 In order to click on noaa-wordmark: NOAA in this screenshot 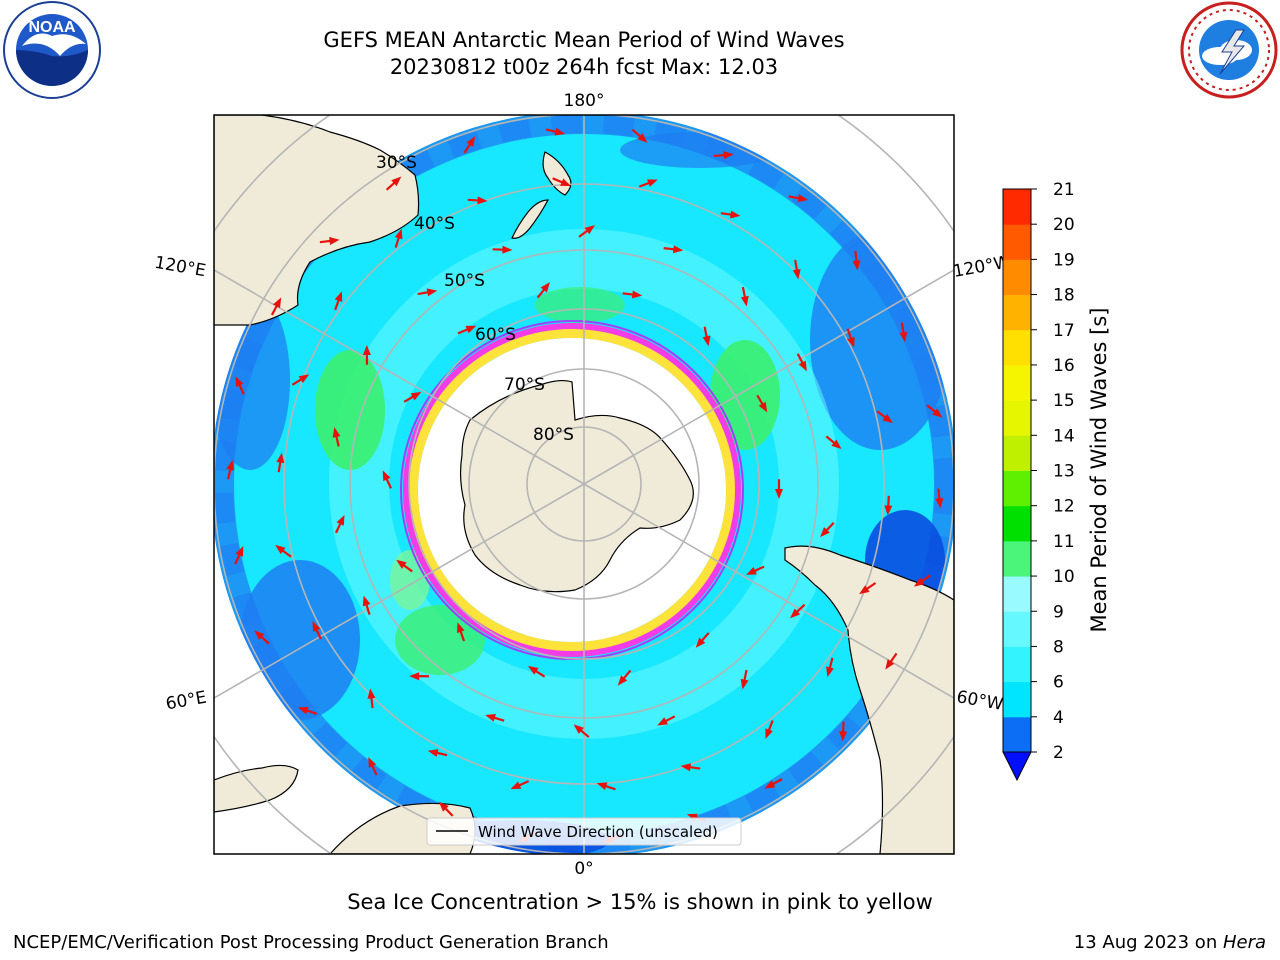, I will do `click(52, 27)`.